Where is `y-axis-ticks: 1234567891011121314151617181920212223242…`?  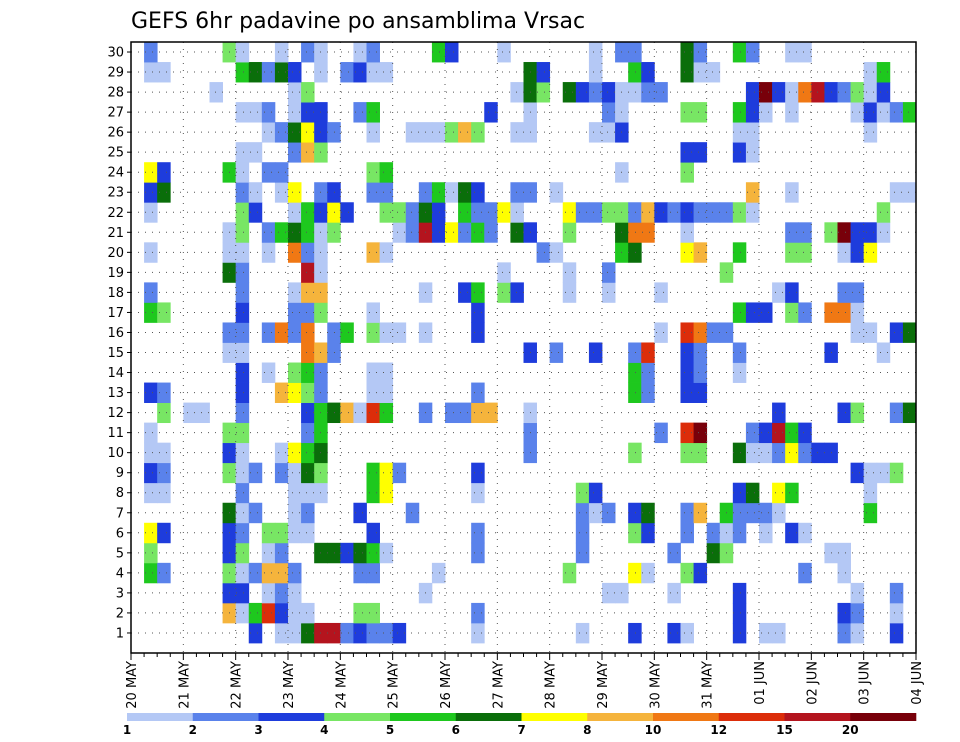
y-axis-ticks: 1234567891011121314151617181920212223242… is located at coordinates (119, 343).